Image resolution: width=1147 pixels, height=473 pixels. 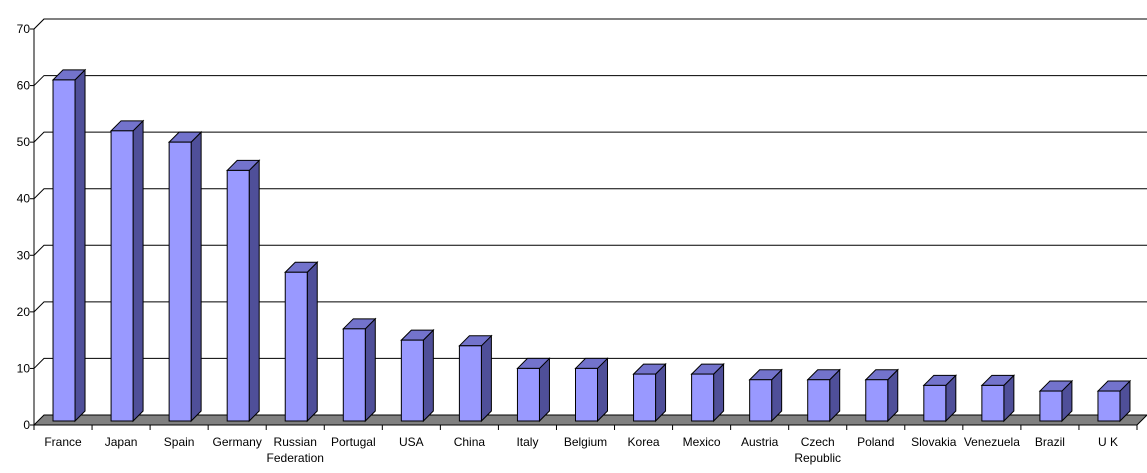 What do you see at coordinates (875, 442) in the screenshot?
I see `x-category-label: Poland` at bounding box center [875, 442].